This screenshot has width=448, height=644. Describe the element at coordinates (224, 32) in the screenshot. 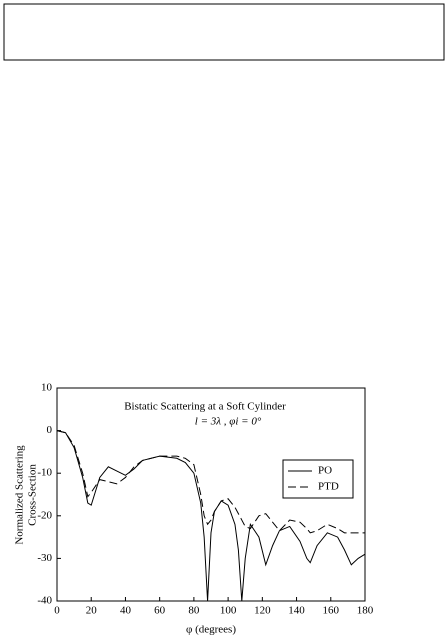

I see `header-box` at that location.